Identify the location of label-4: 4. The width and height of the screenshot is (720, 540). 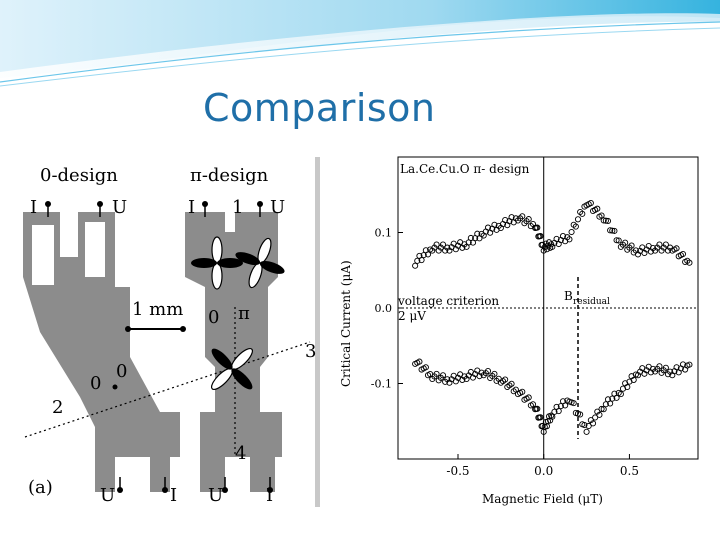
(240, 453).